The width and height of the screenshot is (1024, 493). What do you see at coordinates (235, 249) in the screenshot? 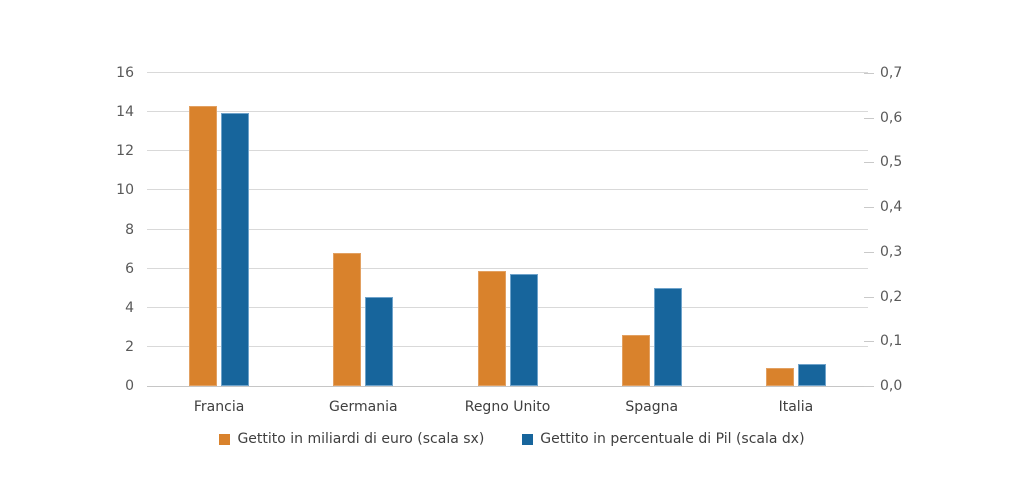
I see `bar-francia-pil` at bounding box center [235, 249].